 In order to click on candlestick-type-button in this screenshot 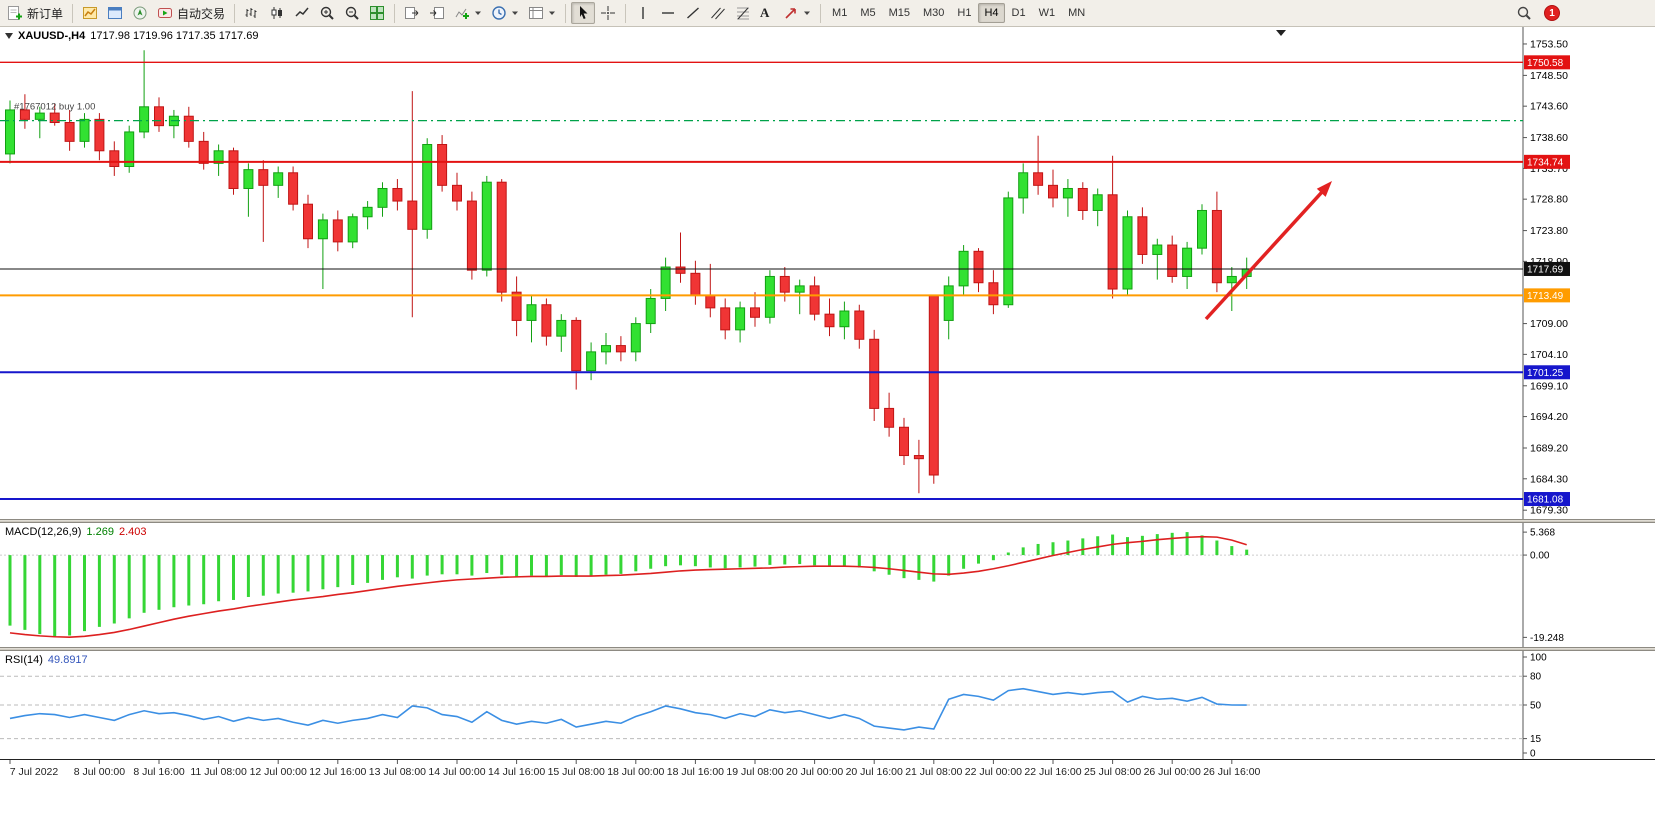, I will do `click(277, 13)`.